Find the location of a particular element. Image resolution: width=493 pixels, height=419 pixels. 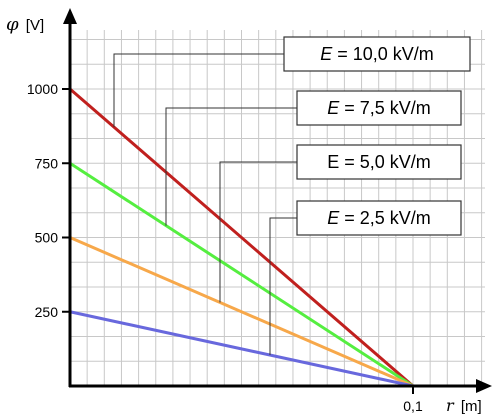

legend-label-value: = 5,0 kV/m is located at coordinates (385, 162).